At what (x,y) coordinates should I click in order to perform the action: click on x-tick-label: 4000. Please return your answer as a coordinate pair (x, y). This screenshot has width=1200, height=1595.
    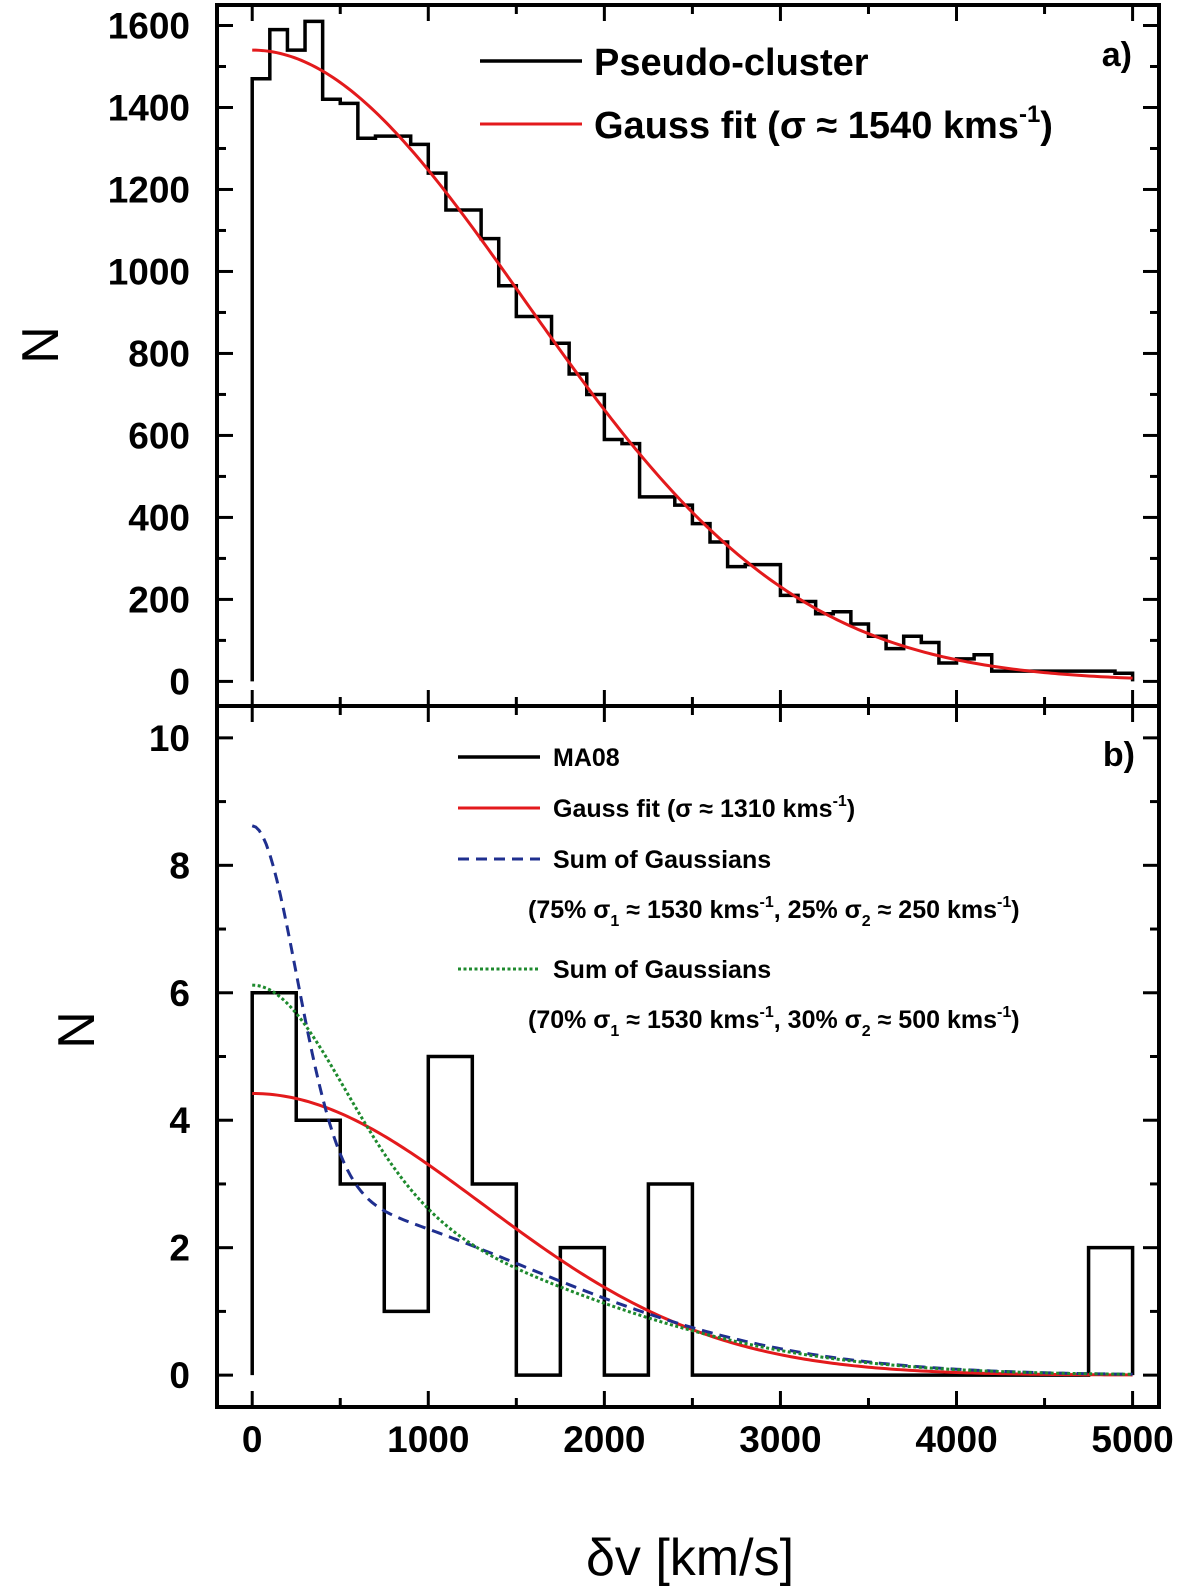
    Looking at the image, I should click on (956, 1439).